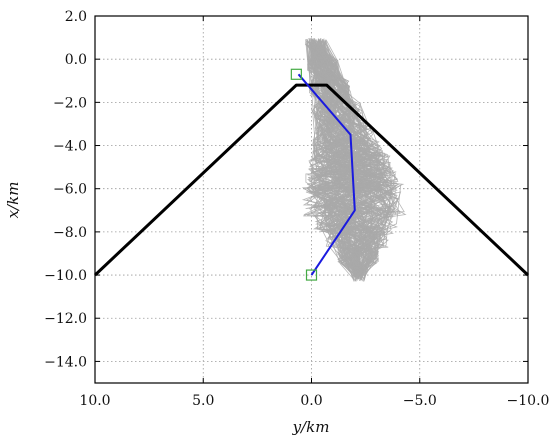 The image size is (550, 442). Describe the element at coordinates (70, 147) in the screenshot. I see `y-tick-label: −4.0` at that location.